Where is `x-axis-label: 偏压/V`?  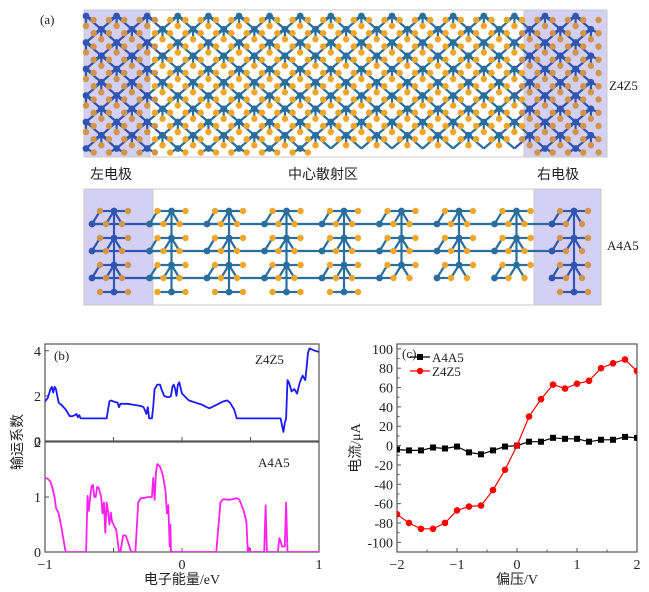 x-axis-label: 偏压/V is located at coordinates (517, 580).